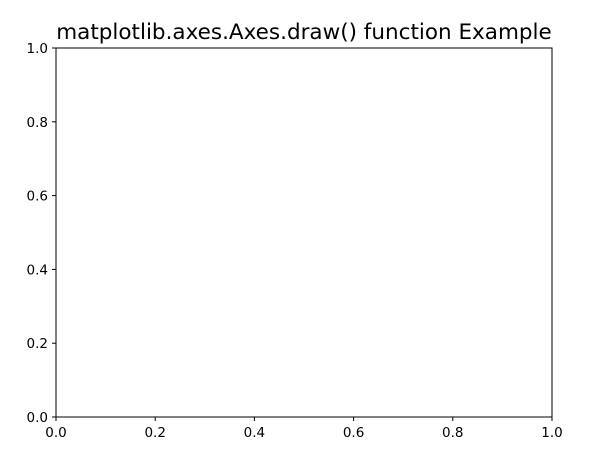 The height and width of the screenshot is (466, 594). Describe the element at coordinates (154, 433) in the screenshot. I see `x-tick-label: 0.2` at that location.